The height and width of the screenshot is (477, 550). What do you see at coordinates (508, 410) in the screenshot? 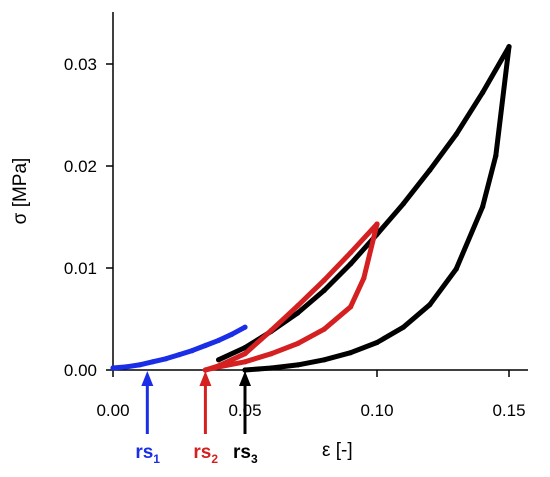
I see `x-tick-label: 0.15` at bounding box center [508, 410].